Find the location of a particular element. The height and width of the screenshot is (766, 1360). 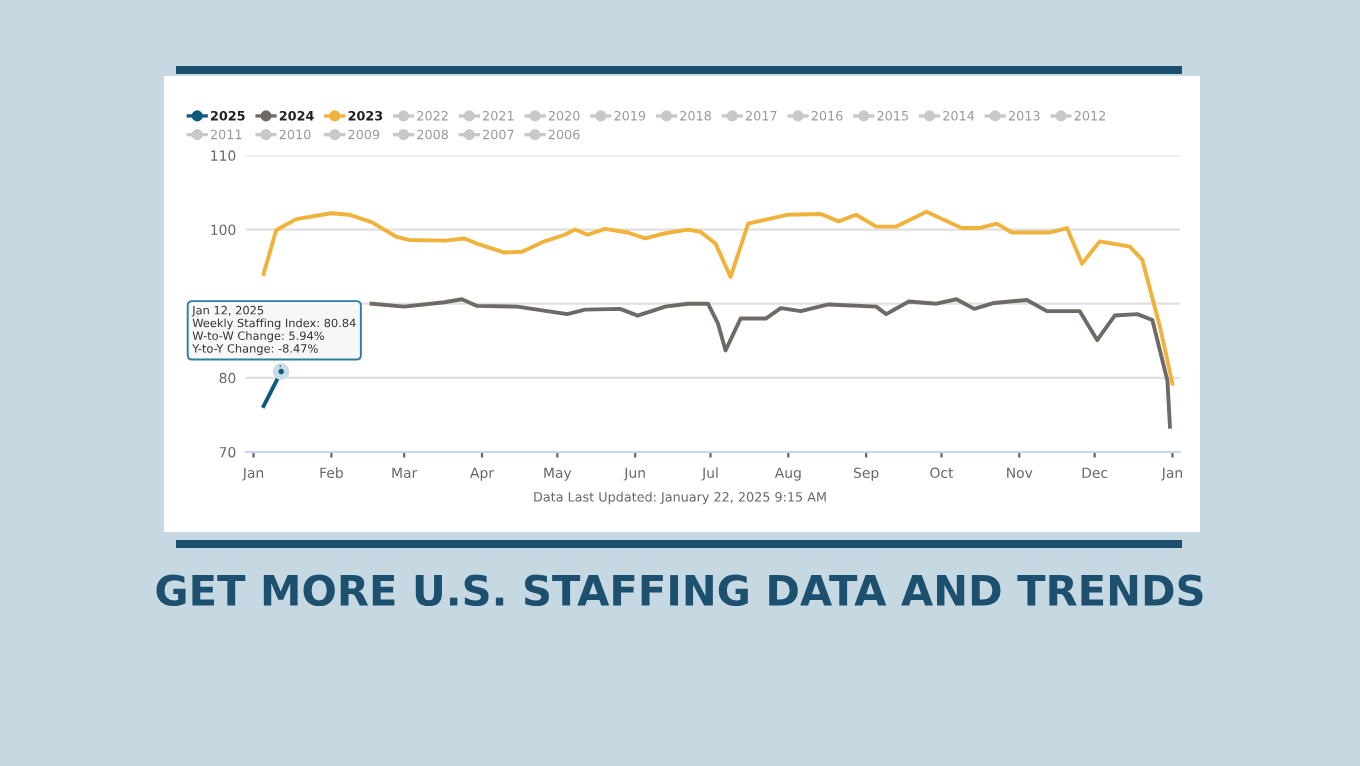

line-series is located at coordinates (770, 363).